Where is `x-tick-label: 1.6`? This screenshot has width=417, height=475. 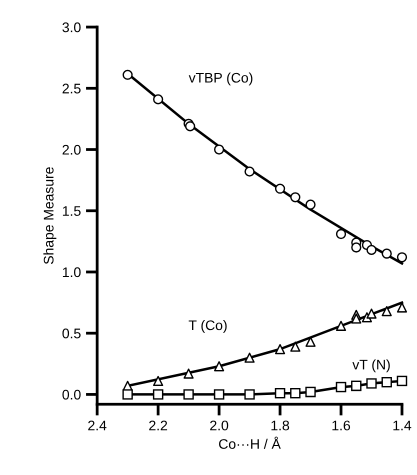 x-tick-label: 1.6 is located at coordinates (341, 425).